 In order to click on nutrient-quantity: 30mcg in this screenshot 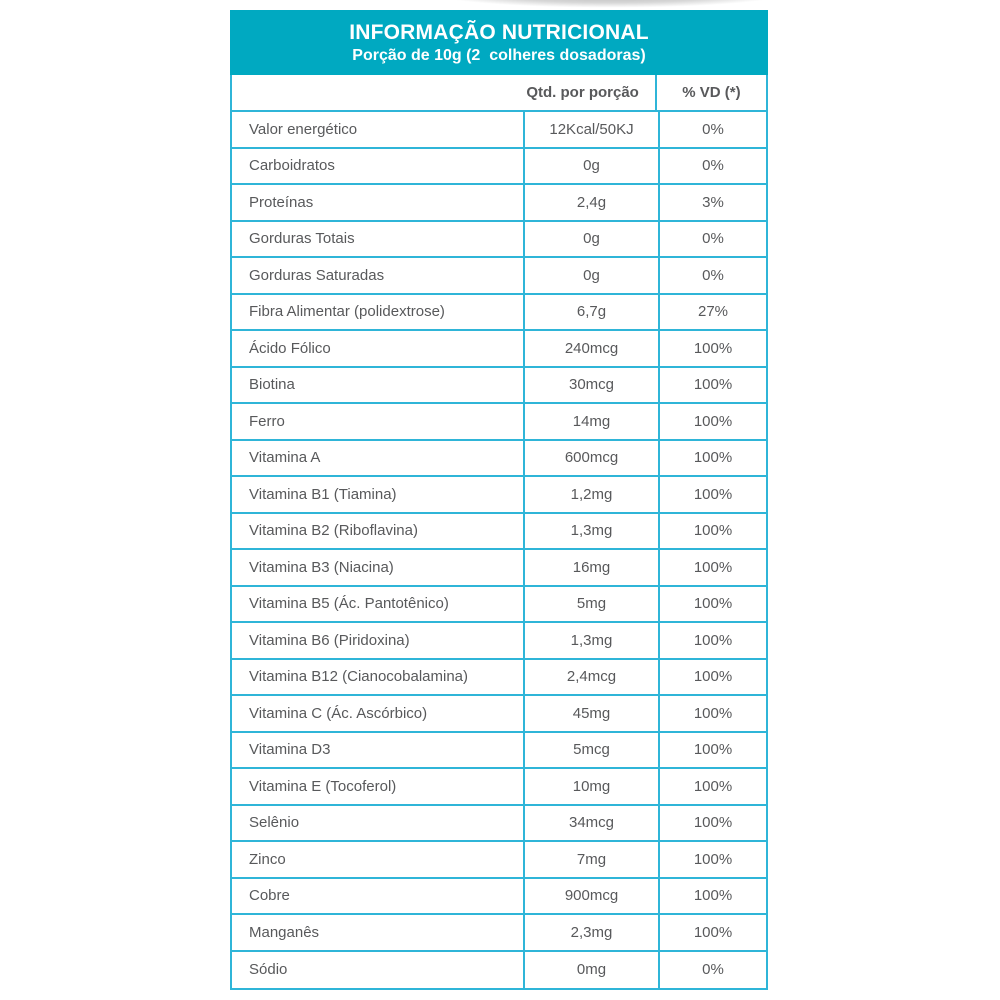, I will do `click(590, 384)`.